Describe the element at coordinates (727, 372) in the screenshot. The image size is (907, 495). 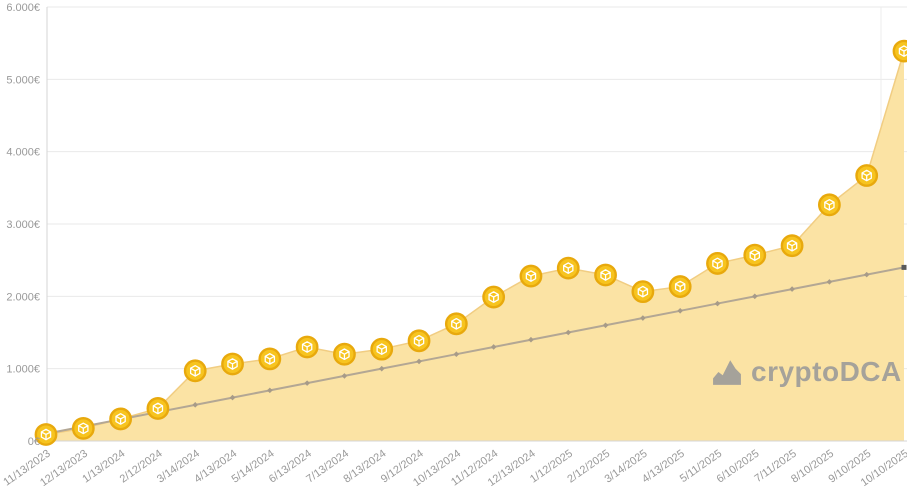
I see `area-chart-icon` at that location.